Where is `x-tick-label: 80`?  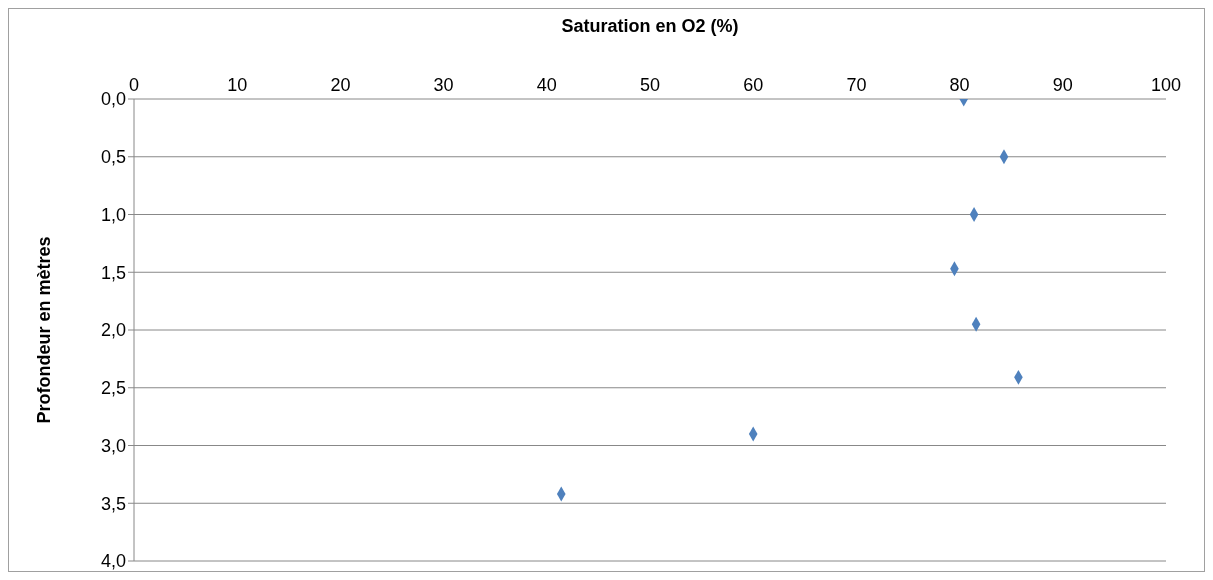 x-tick-label: 80 is located at coordinates (959, 85).